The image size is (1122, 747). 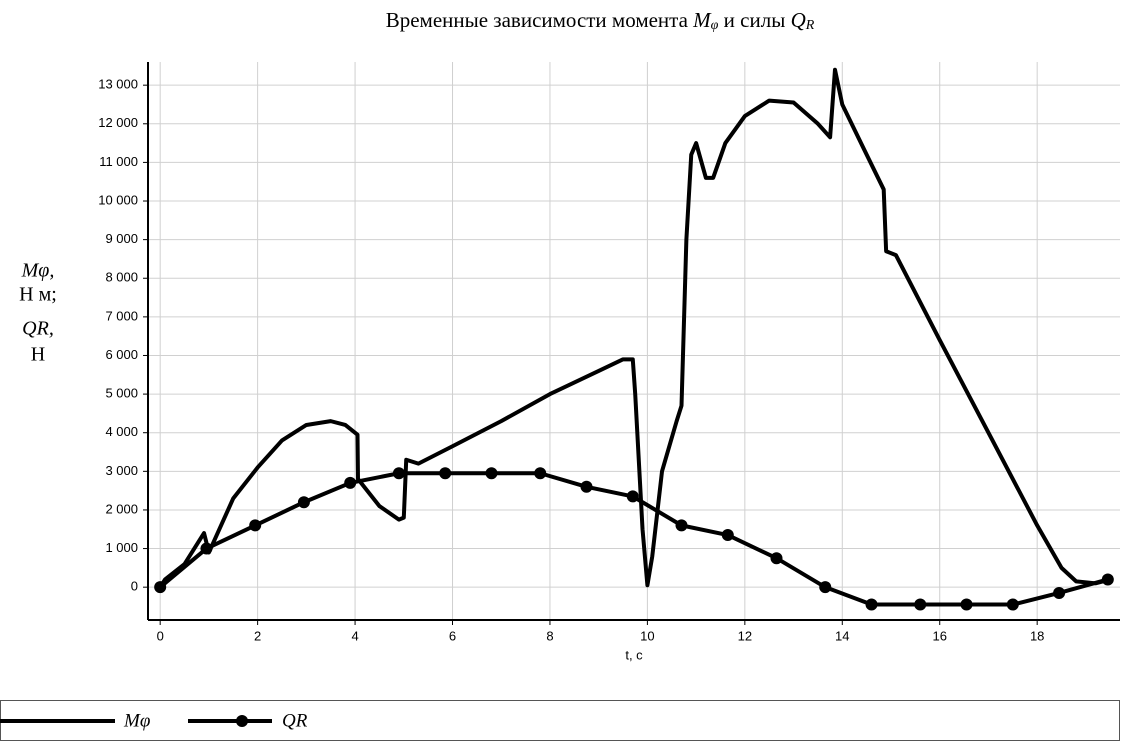 I want to click on y-tick-label: 2 000, so click(x=121, y=508).